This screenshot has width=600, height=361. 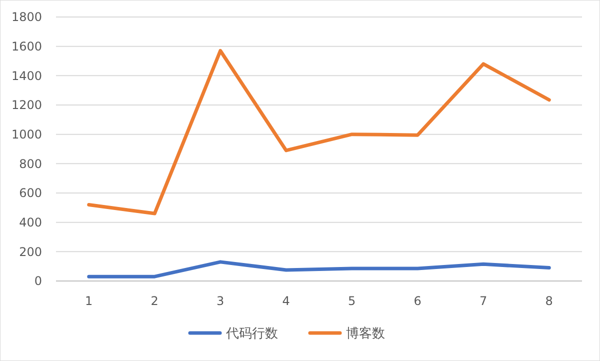 I want to click on y-tick-label: 200, so click(x=30, y=251).